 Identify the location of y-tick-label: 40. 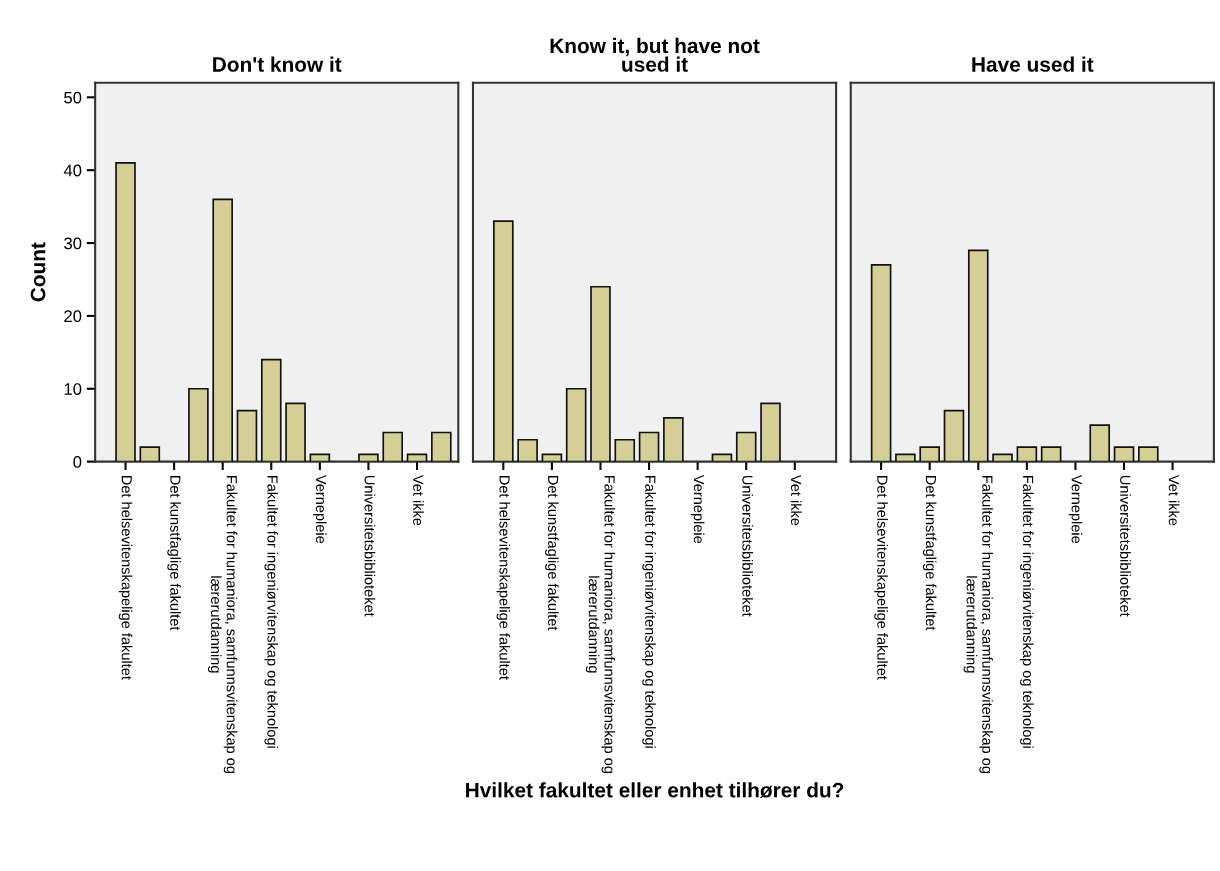
(72, 170).